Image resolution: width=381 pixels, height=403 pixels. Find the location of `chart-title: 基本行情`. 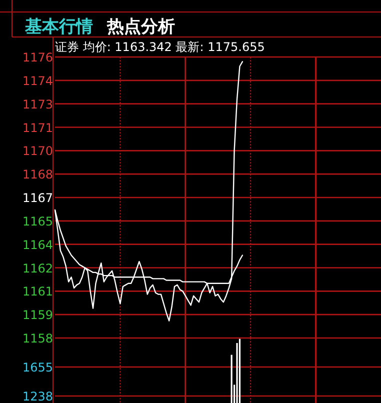

chart-title: 基本行情 is located at coordinates (58, 27).